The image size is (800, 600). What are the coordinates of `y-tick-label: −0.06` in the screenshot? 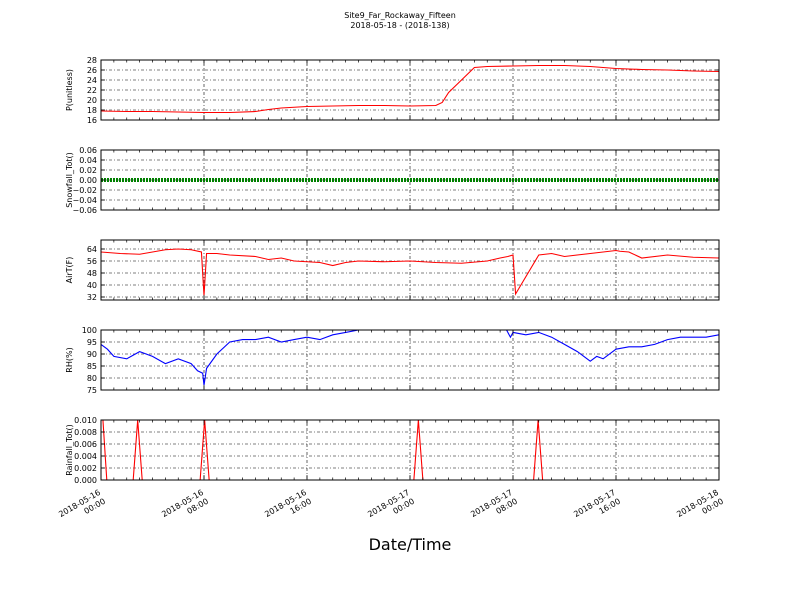 It's located at (84, 210).